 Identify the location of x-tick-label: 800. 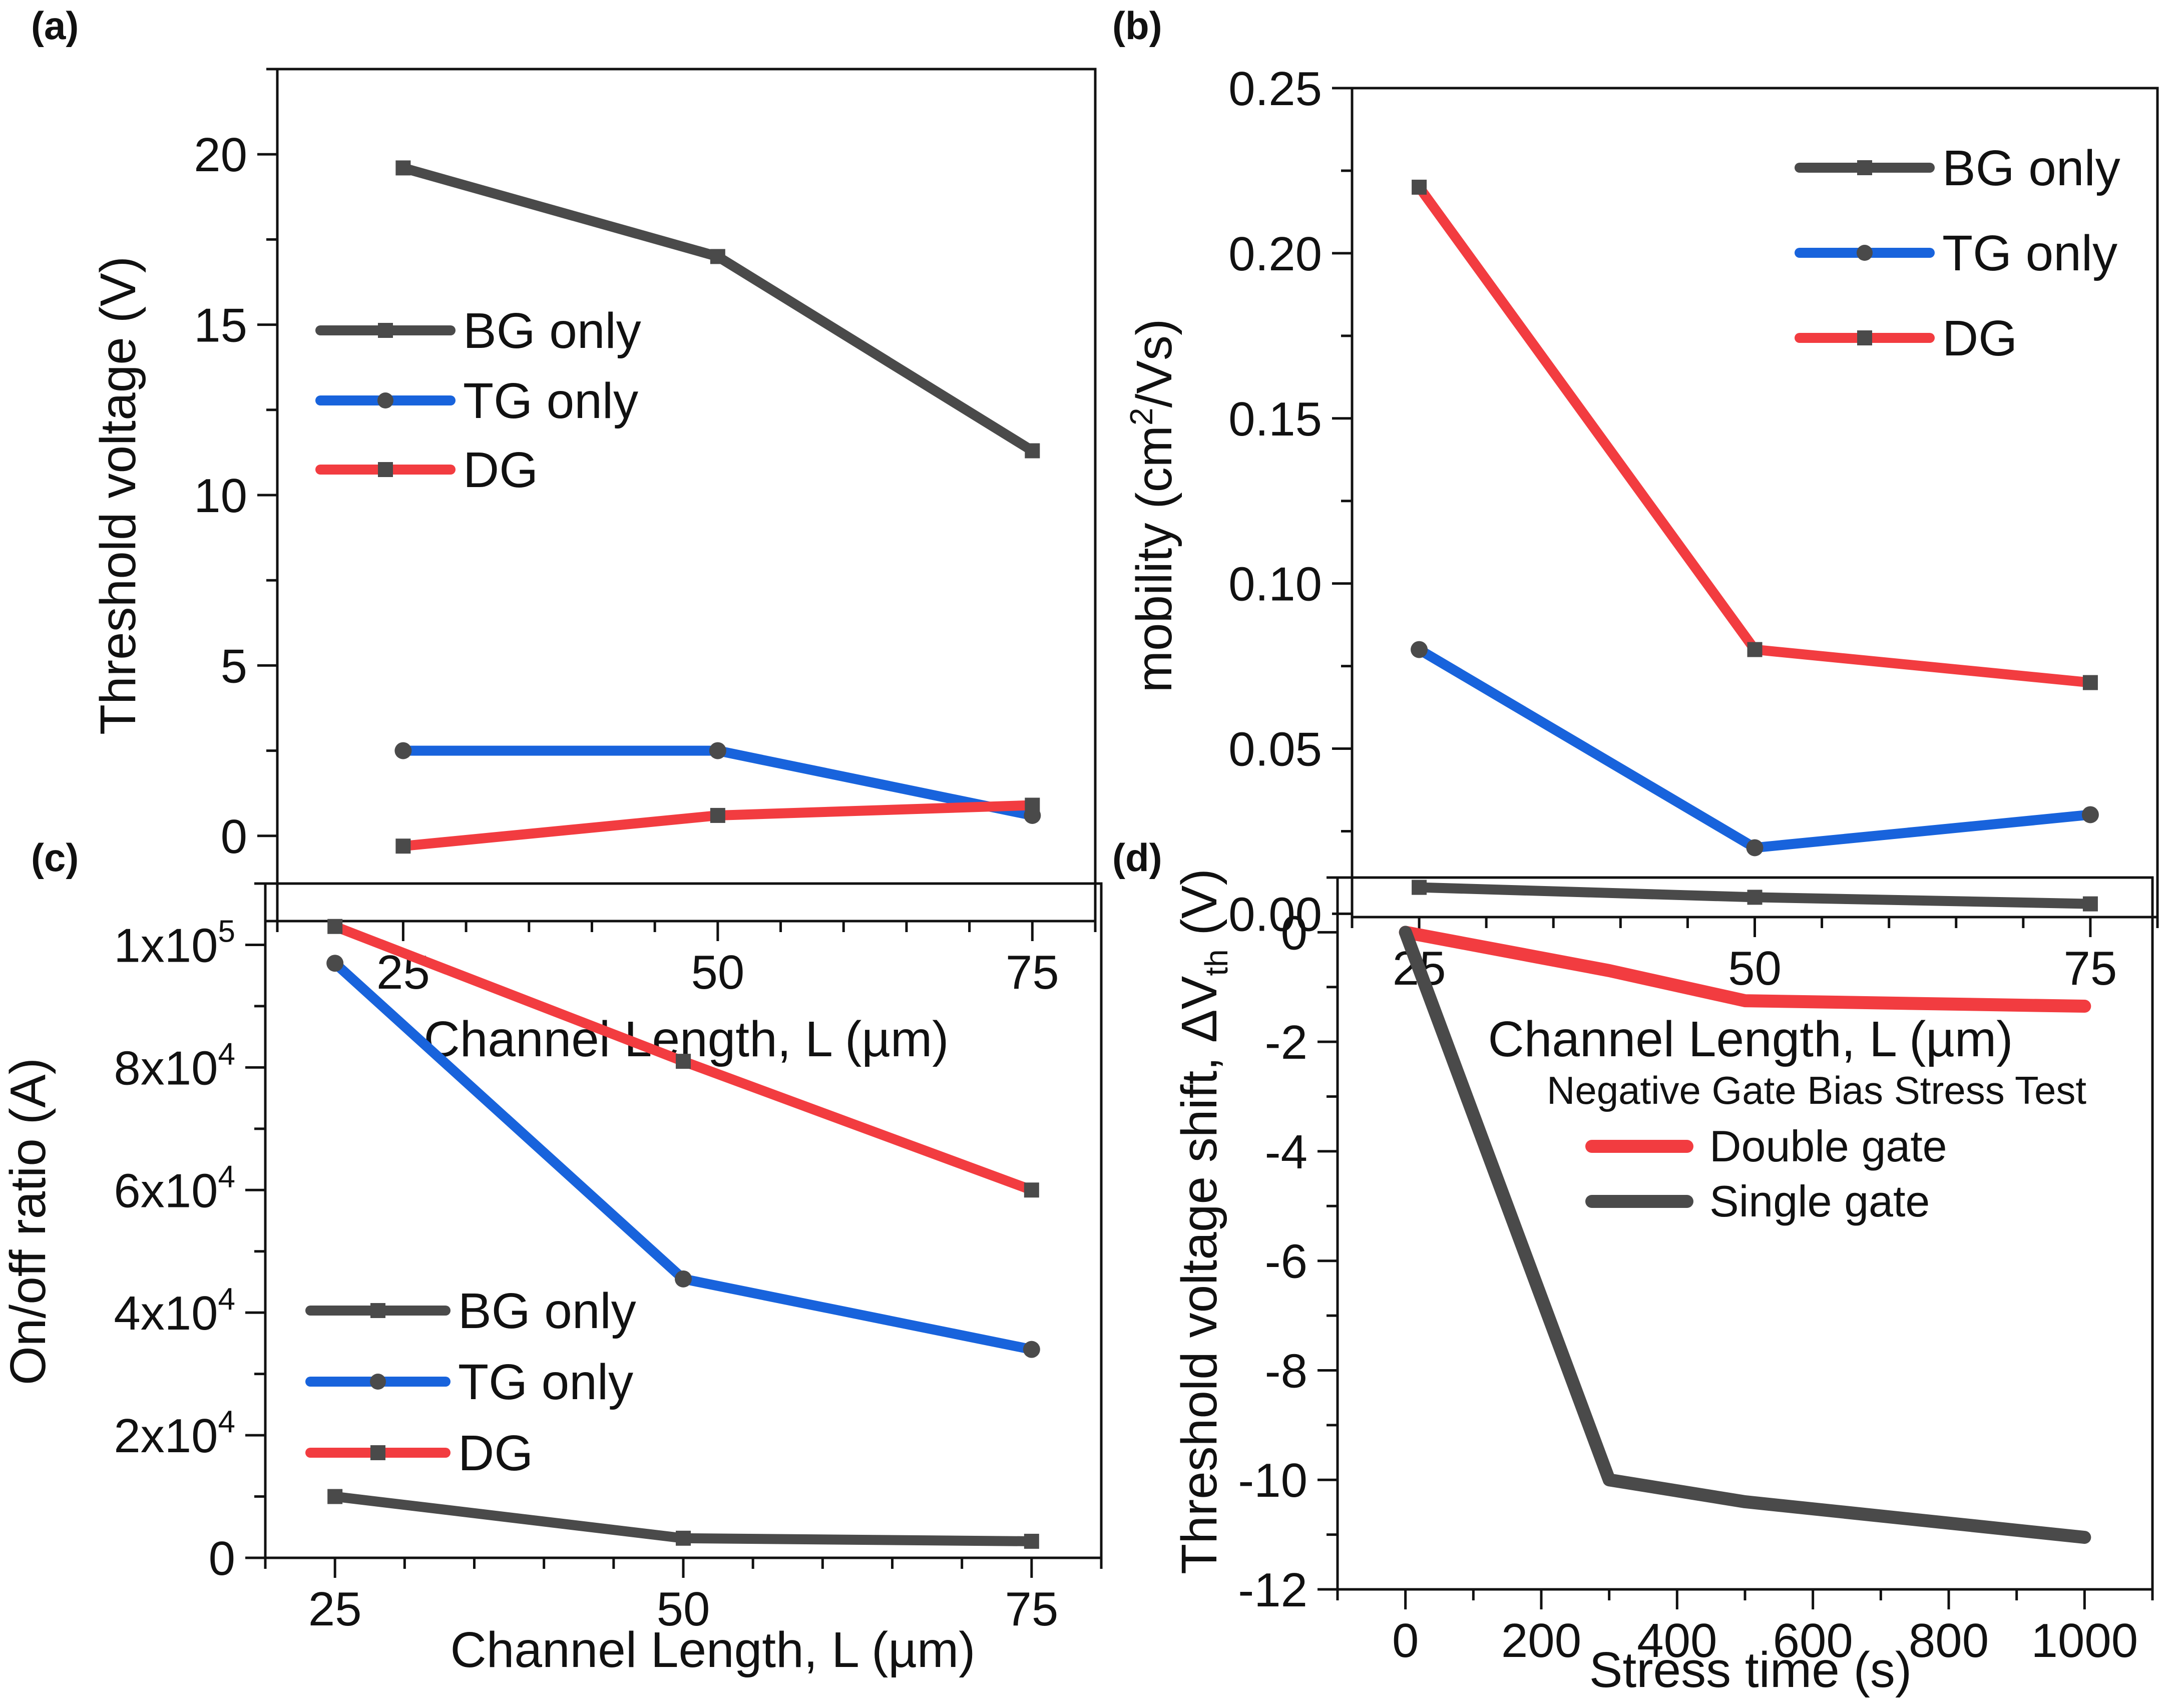
(1949, 1640).